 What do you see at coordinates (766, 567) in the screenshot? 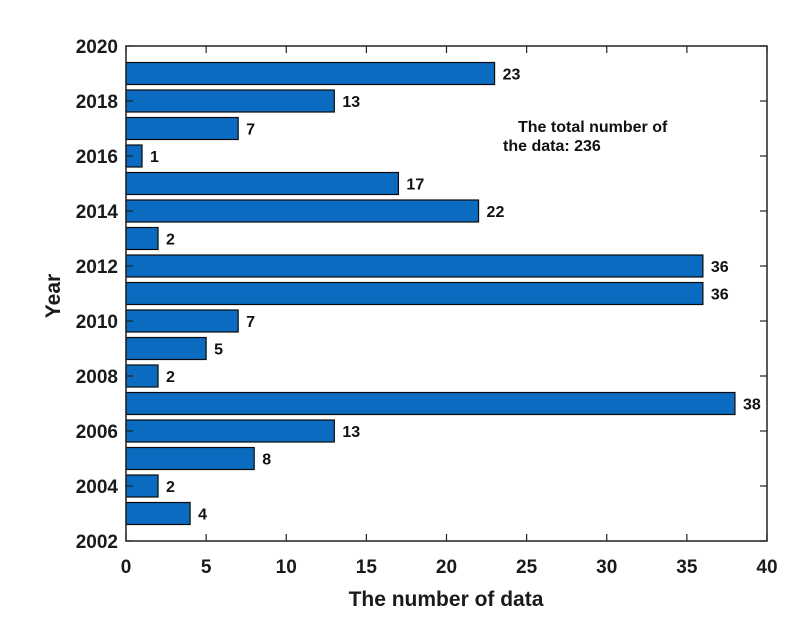
I see `x-tick-label-40: 40` at bounding box center [766, 567].